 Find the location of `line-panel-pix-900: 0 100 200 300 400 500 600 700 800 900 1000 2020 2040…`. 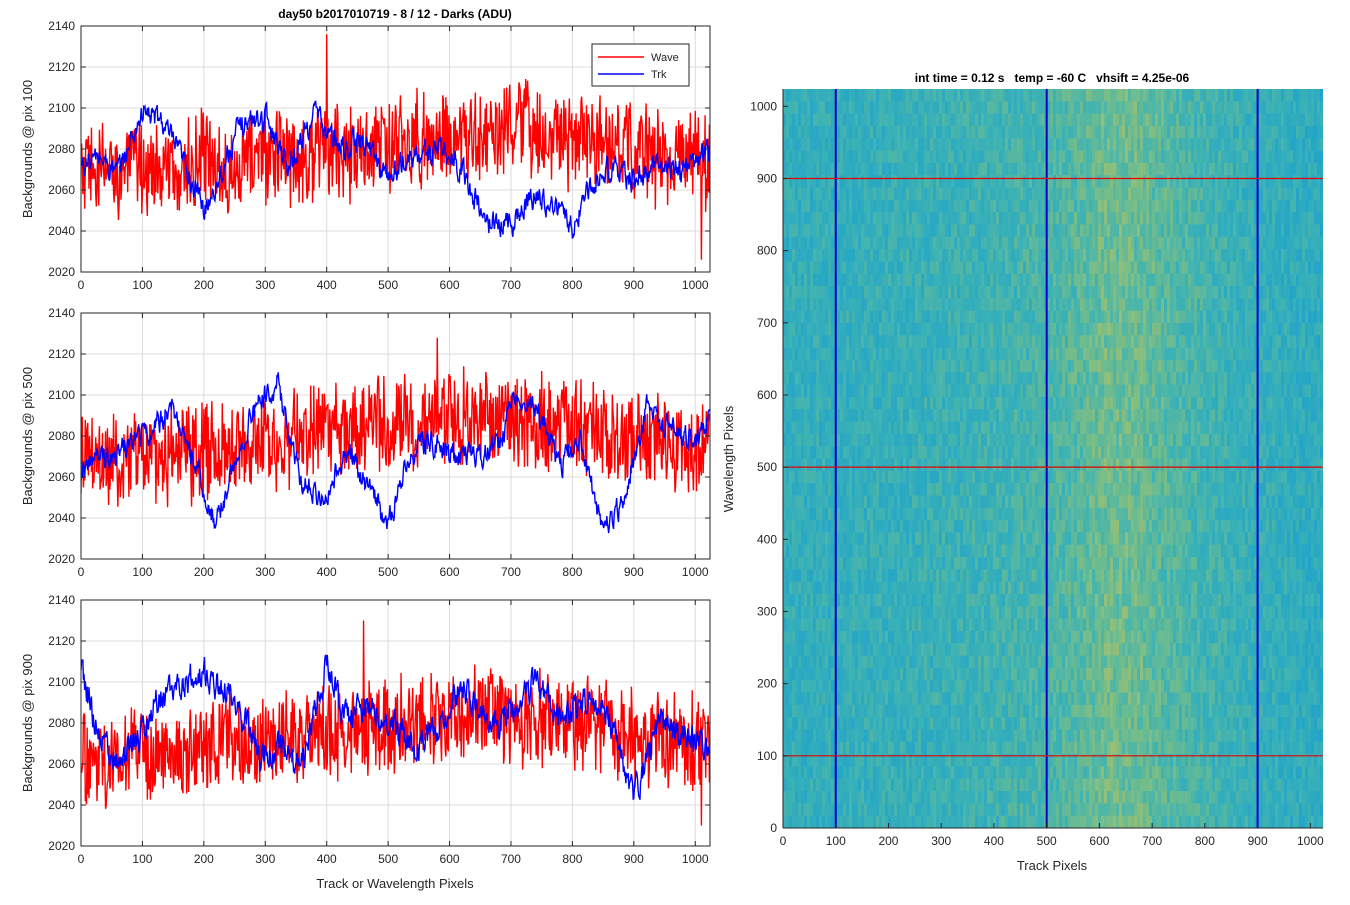

line-panel-pix-900: 0 100 200 300 400 500 600 700 800 900 1000 2020 2040… is located at coordinates (379, 729).